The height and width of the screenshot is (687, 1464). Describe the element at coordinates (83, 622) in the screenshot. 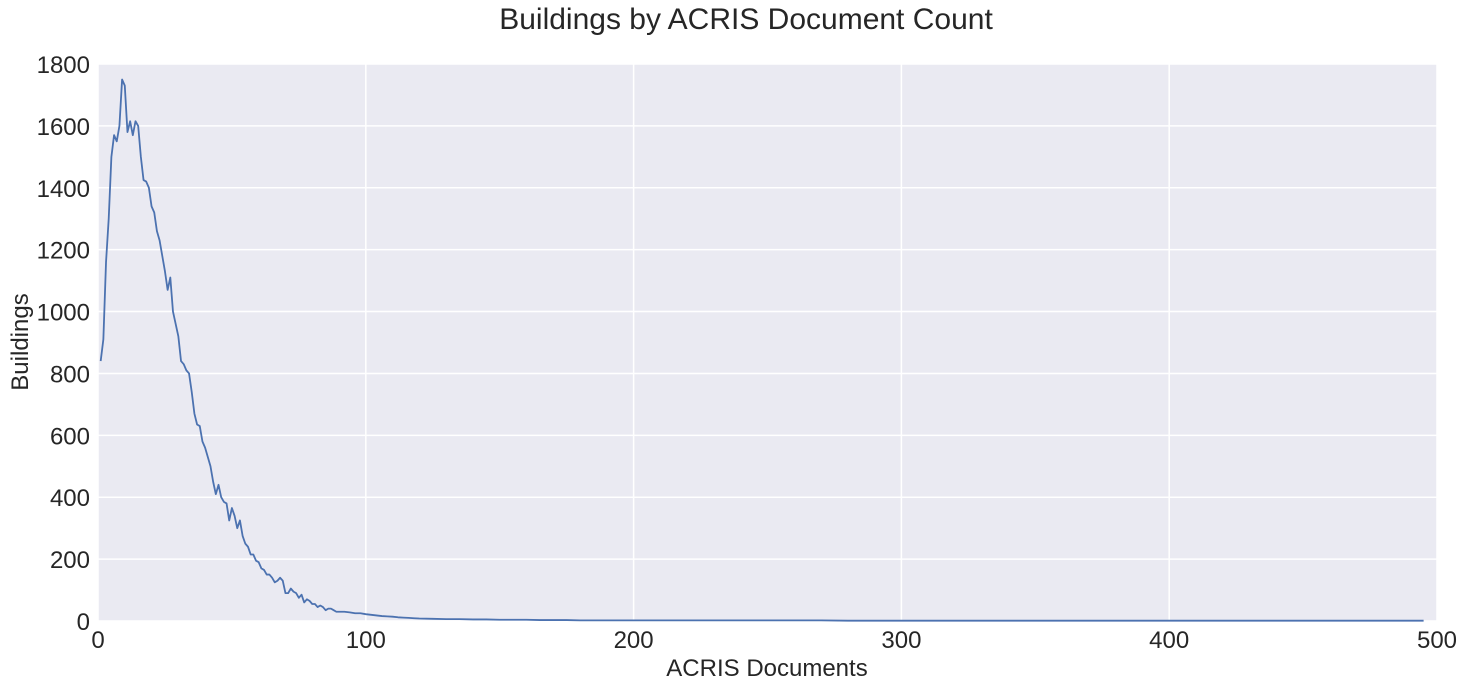

I see `y-tick-label: 0` at that location.